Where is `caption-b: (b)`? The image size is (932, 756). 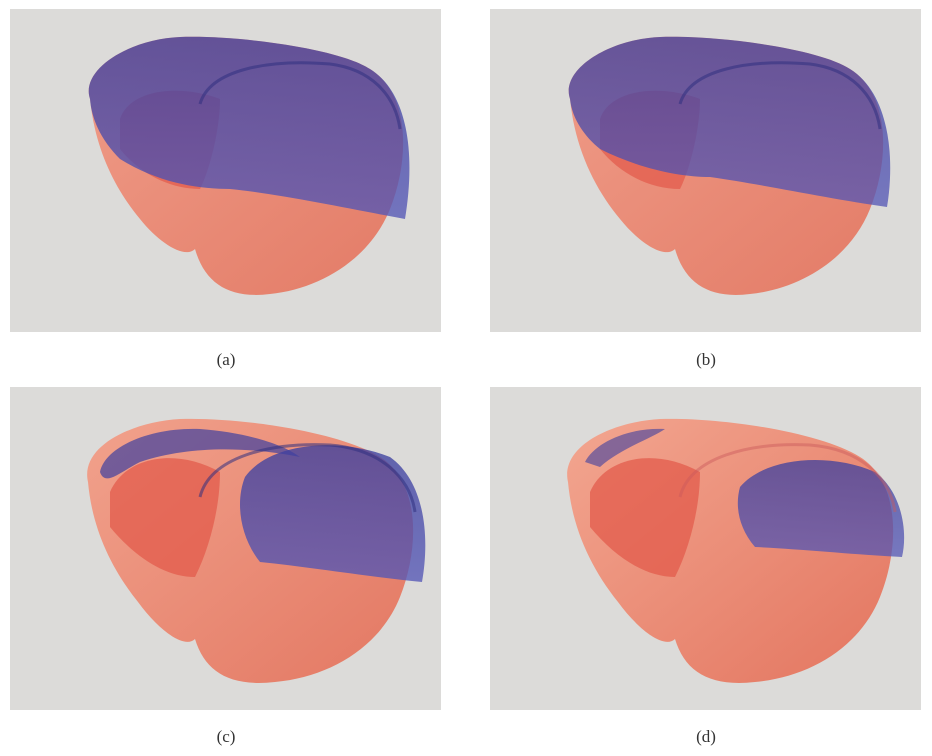 caption-b: (b) is located at coordinates (706, 359).